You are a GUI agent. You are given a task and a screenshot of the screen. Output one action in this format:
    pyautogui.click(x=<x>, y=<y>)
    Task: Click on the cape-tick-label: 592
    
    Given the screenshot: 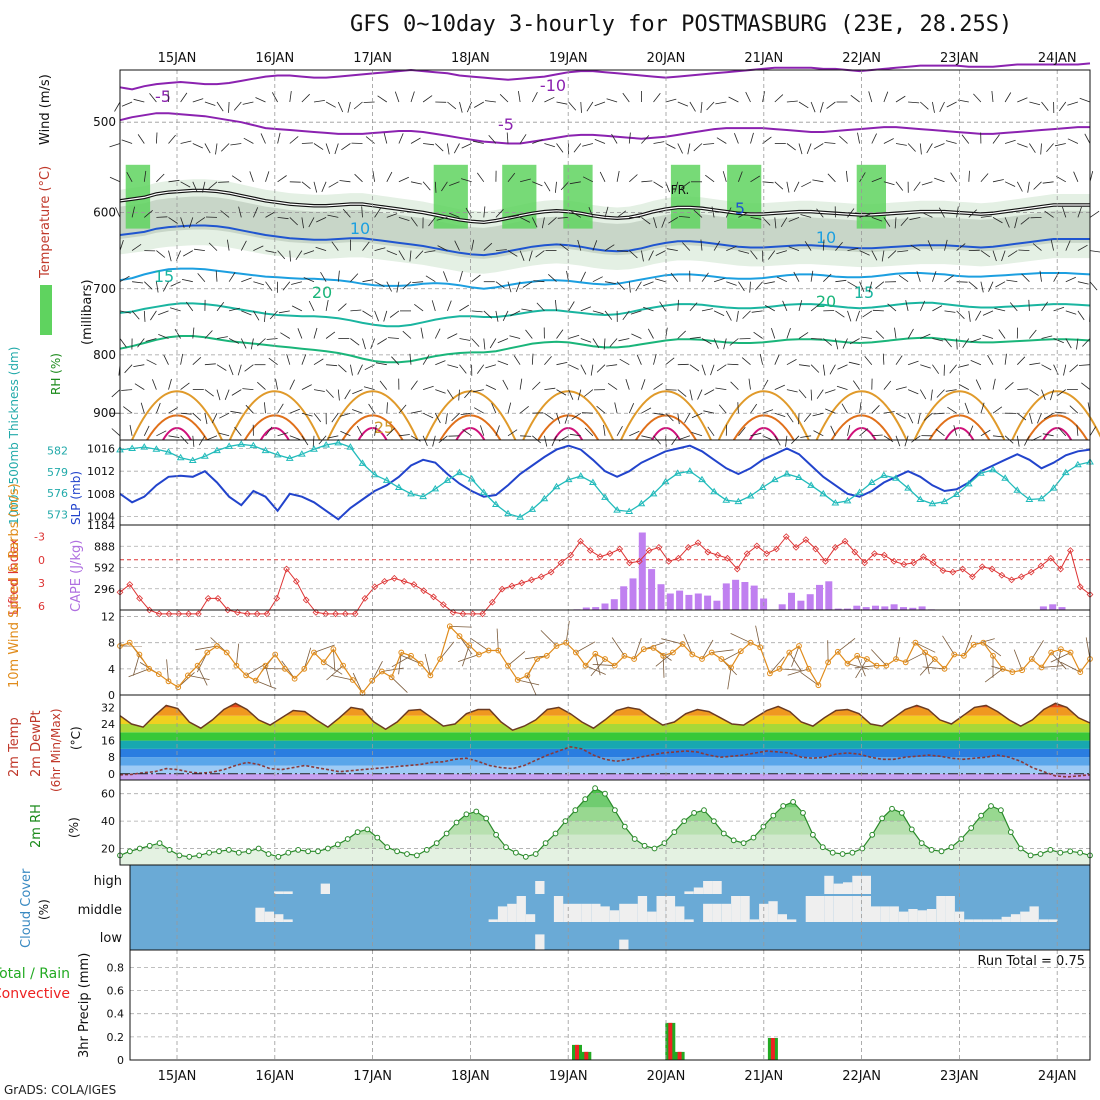 What is the action you would take?
    pyautogui.click(x=104, y=568)
    